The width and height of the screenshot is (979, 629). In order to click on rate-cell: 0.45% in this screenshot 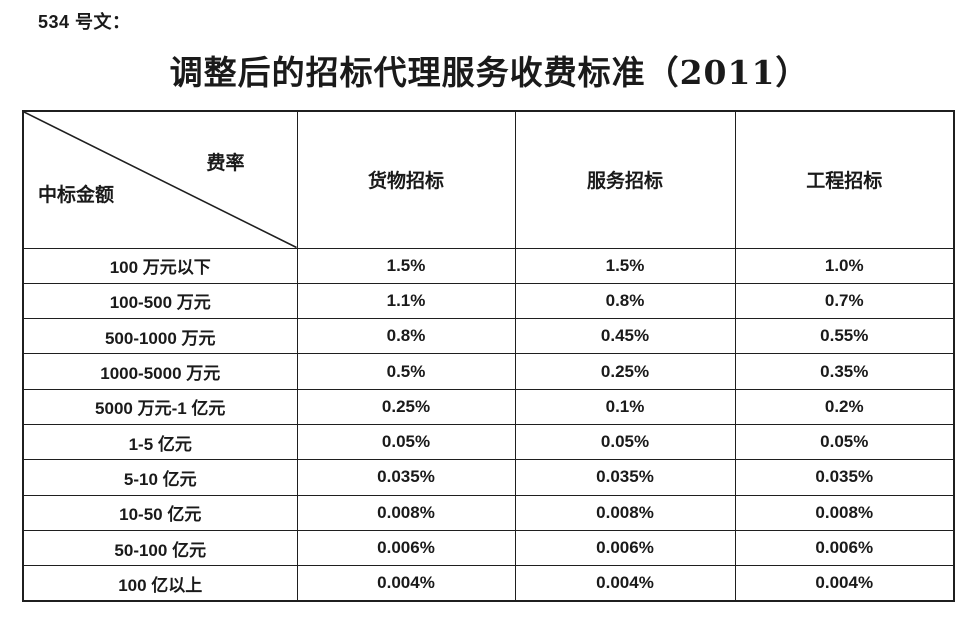, I will do `click(625, 336)`.